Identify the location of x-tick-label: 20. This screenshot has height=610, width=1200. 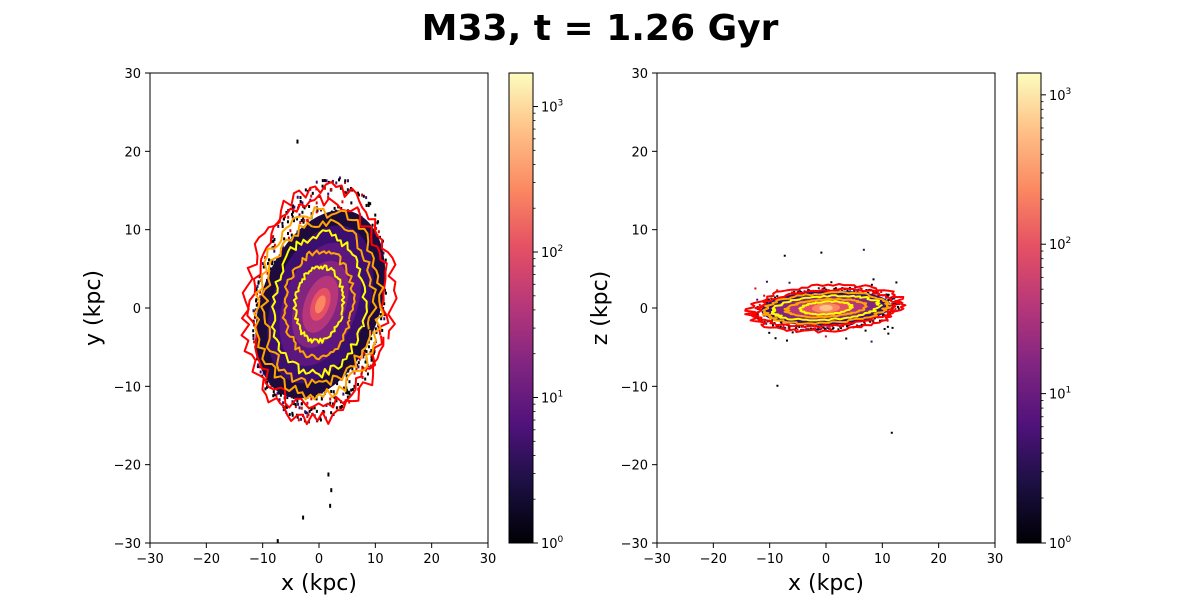
(431, 559).